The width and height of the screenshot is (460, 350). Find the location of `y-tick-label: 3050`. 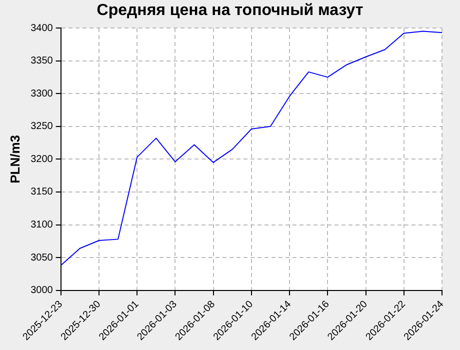

y-tick-label: 3050 is located at coordinates (42, 258).